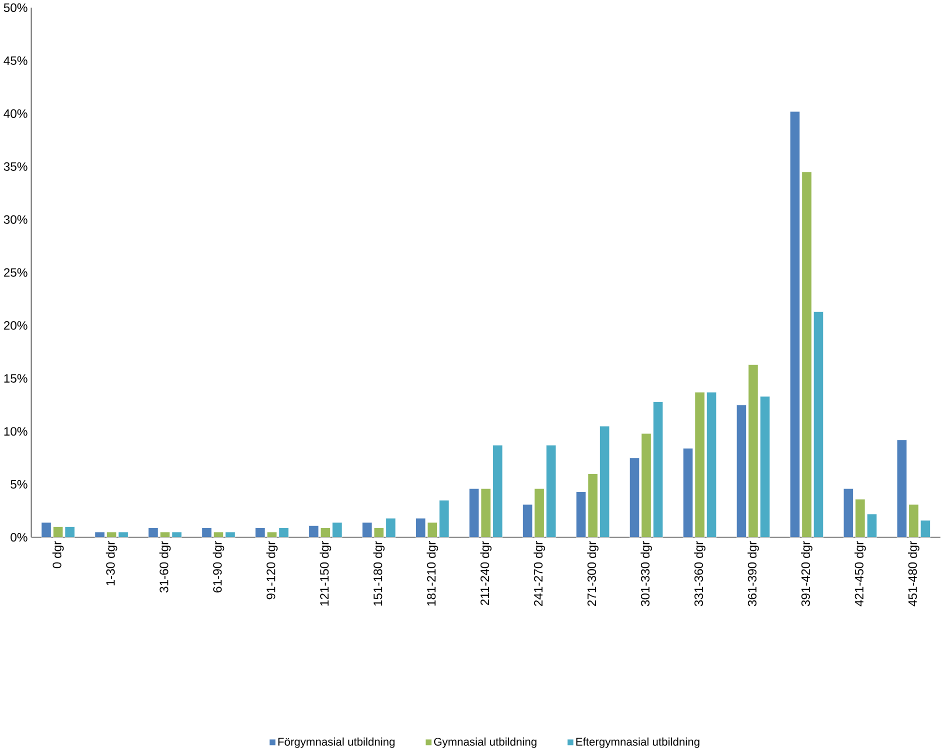  I want to click on x-tick-label: 151-180 dgr, so click(379, 573).